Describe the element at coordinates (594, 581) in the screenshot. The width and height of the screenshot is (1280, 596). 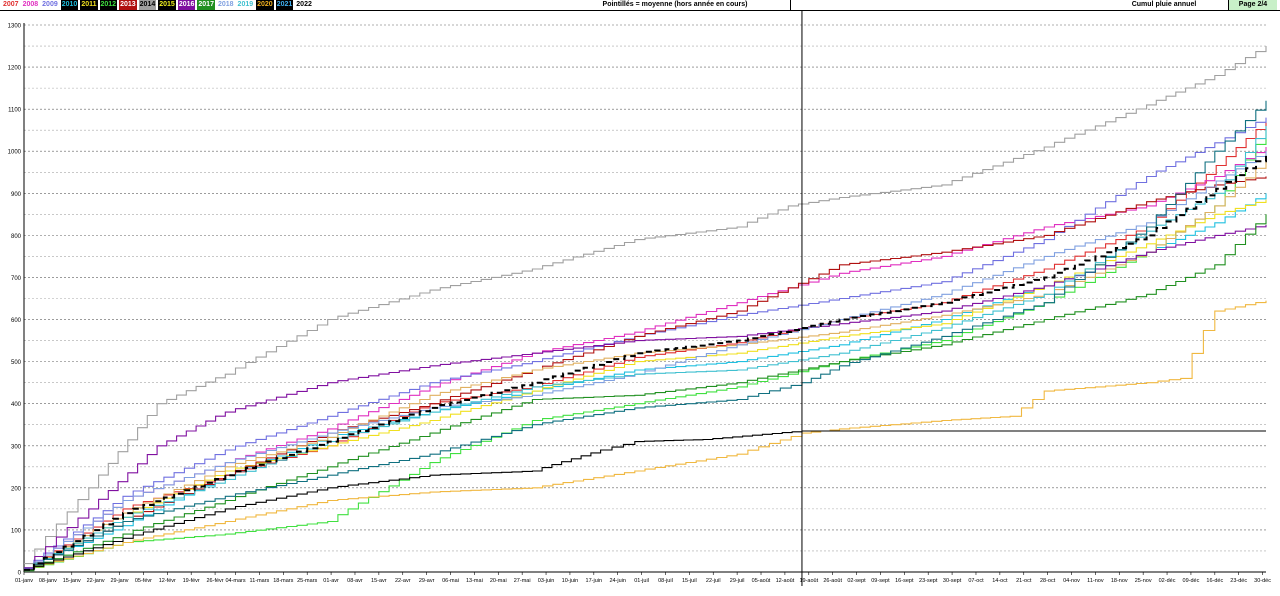
I see `x-tick-label: 17-juin` at that location.